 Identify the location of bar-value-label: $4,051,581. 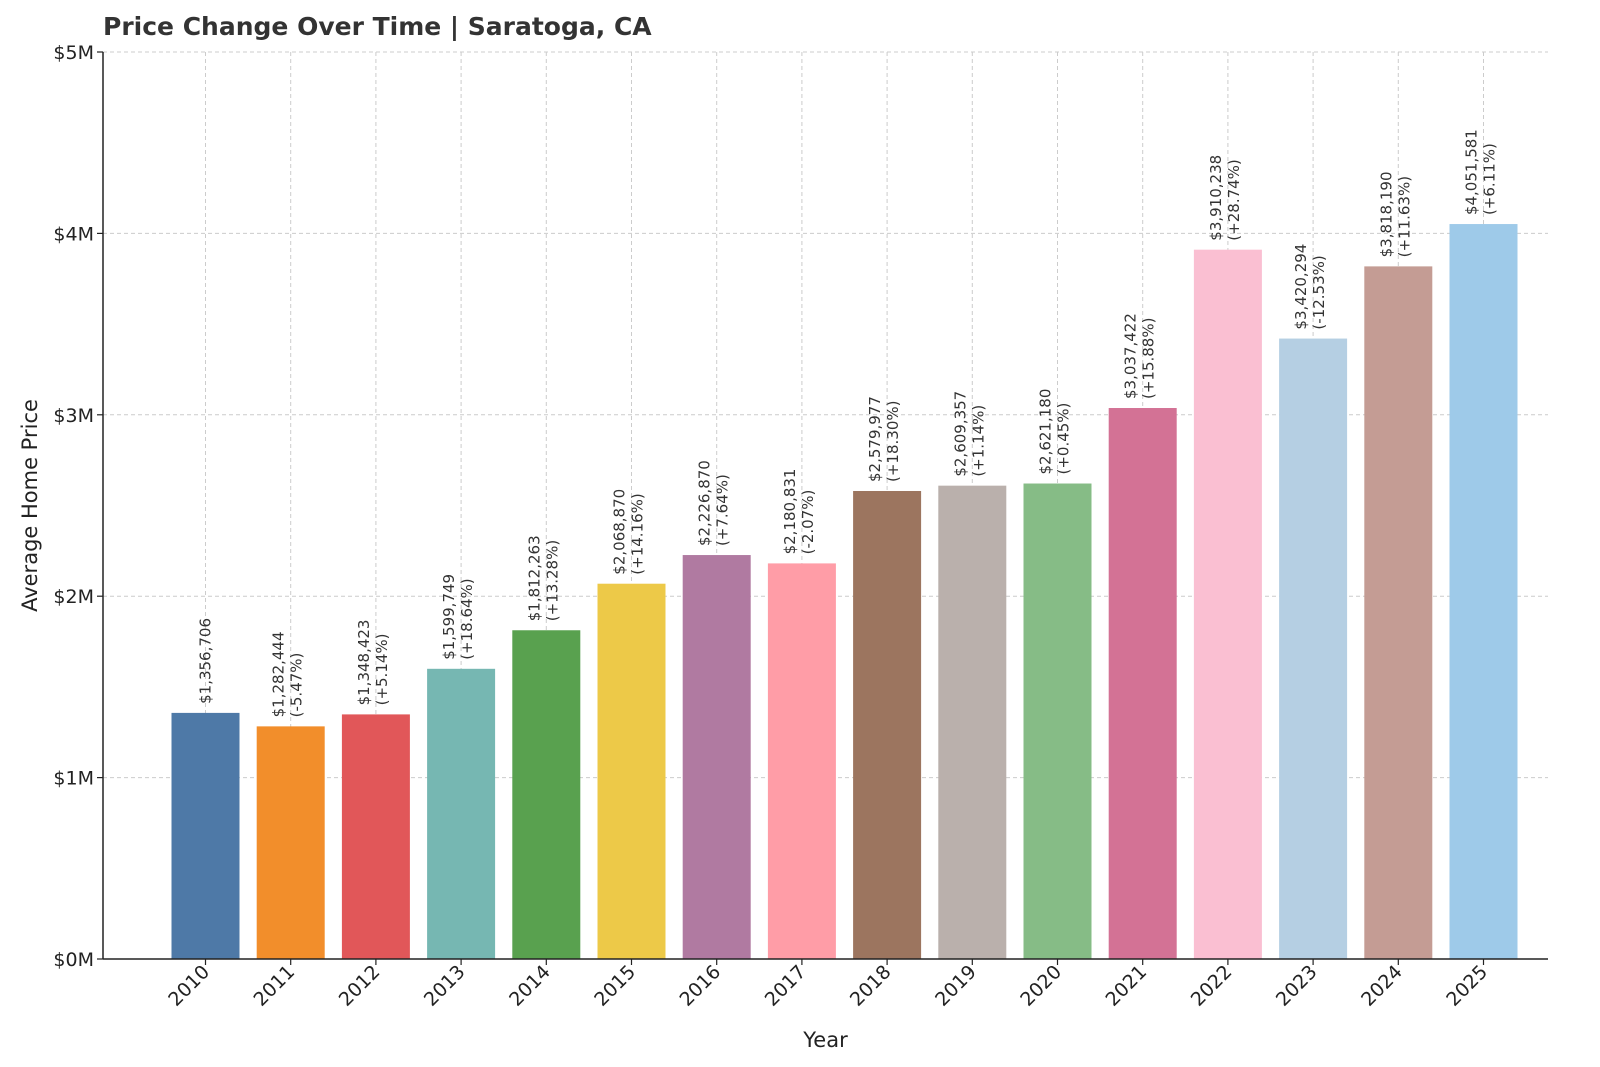
(1472, 172).